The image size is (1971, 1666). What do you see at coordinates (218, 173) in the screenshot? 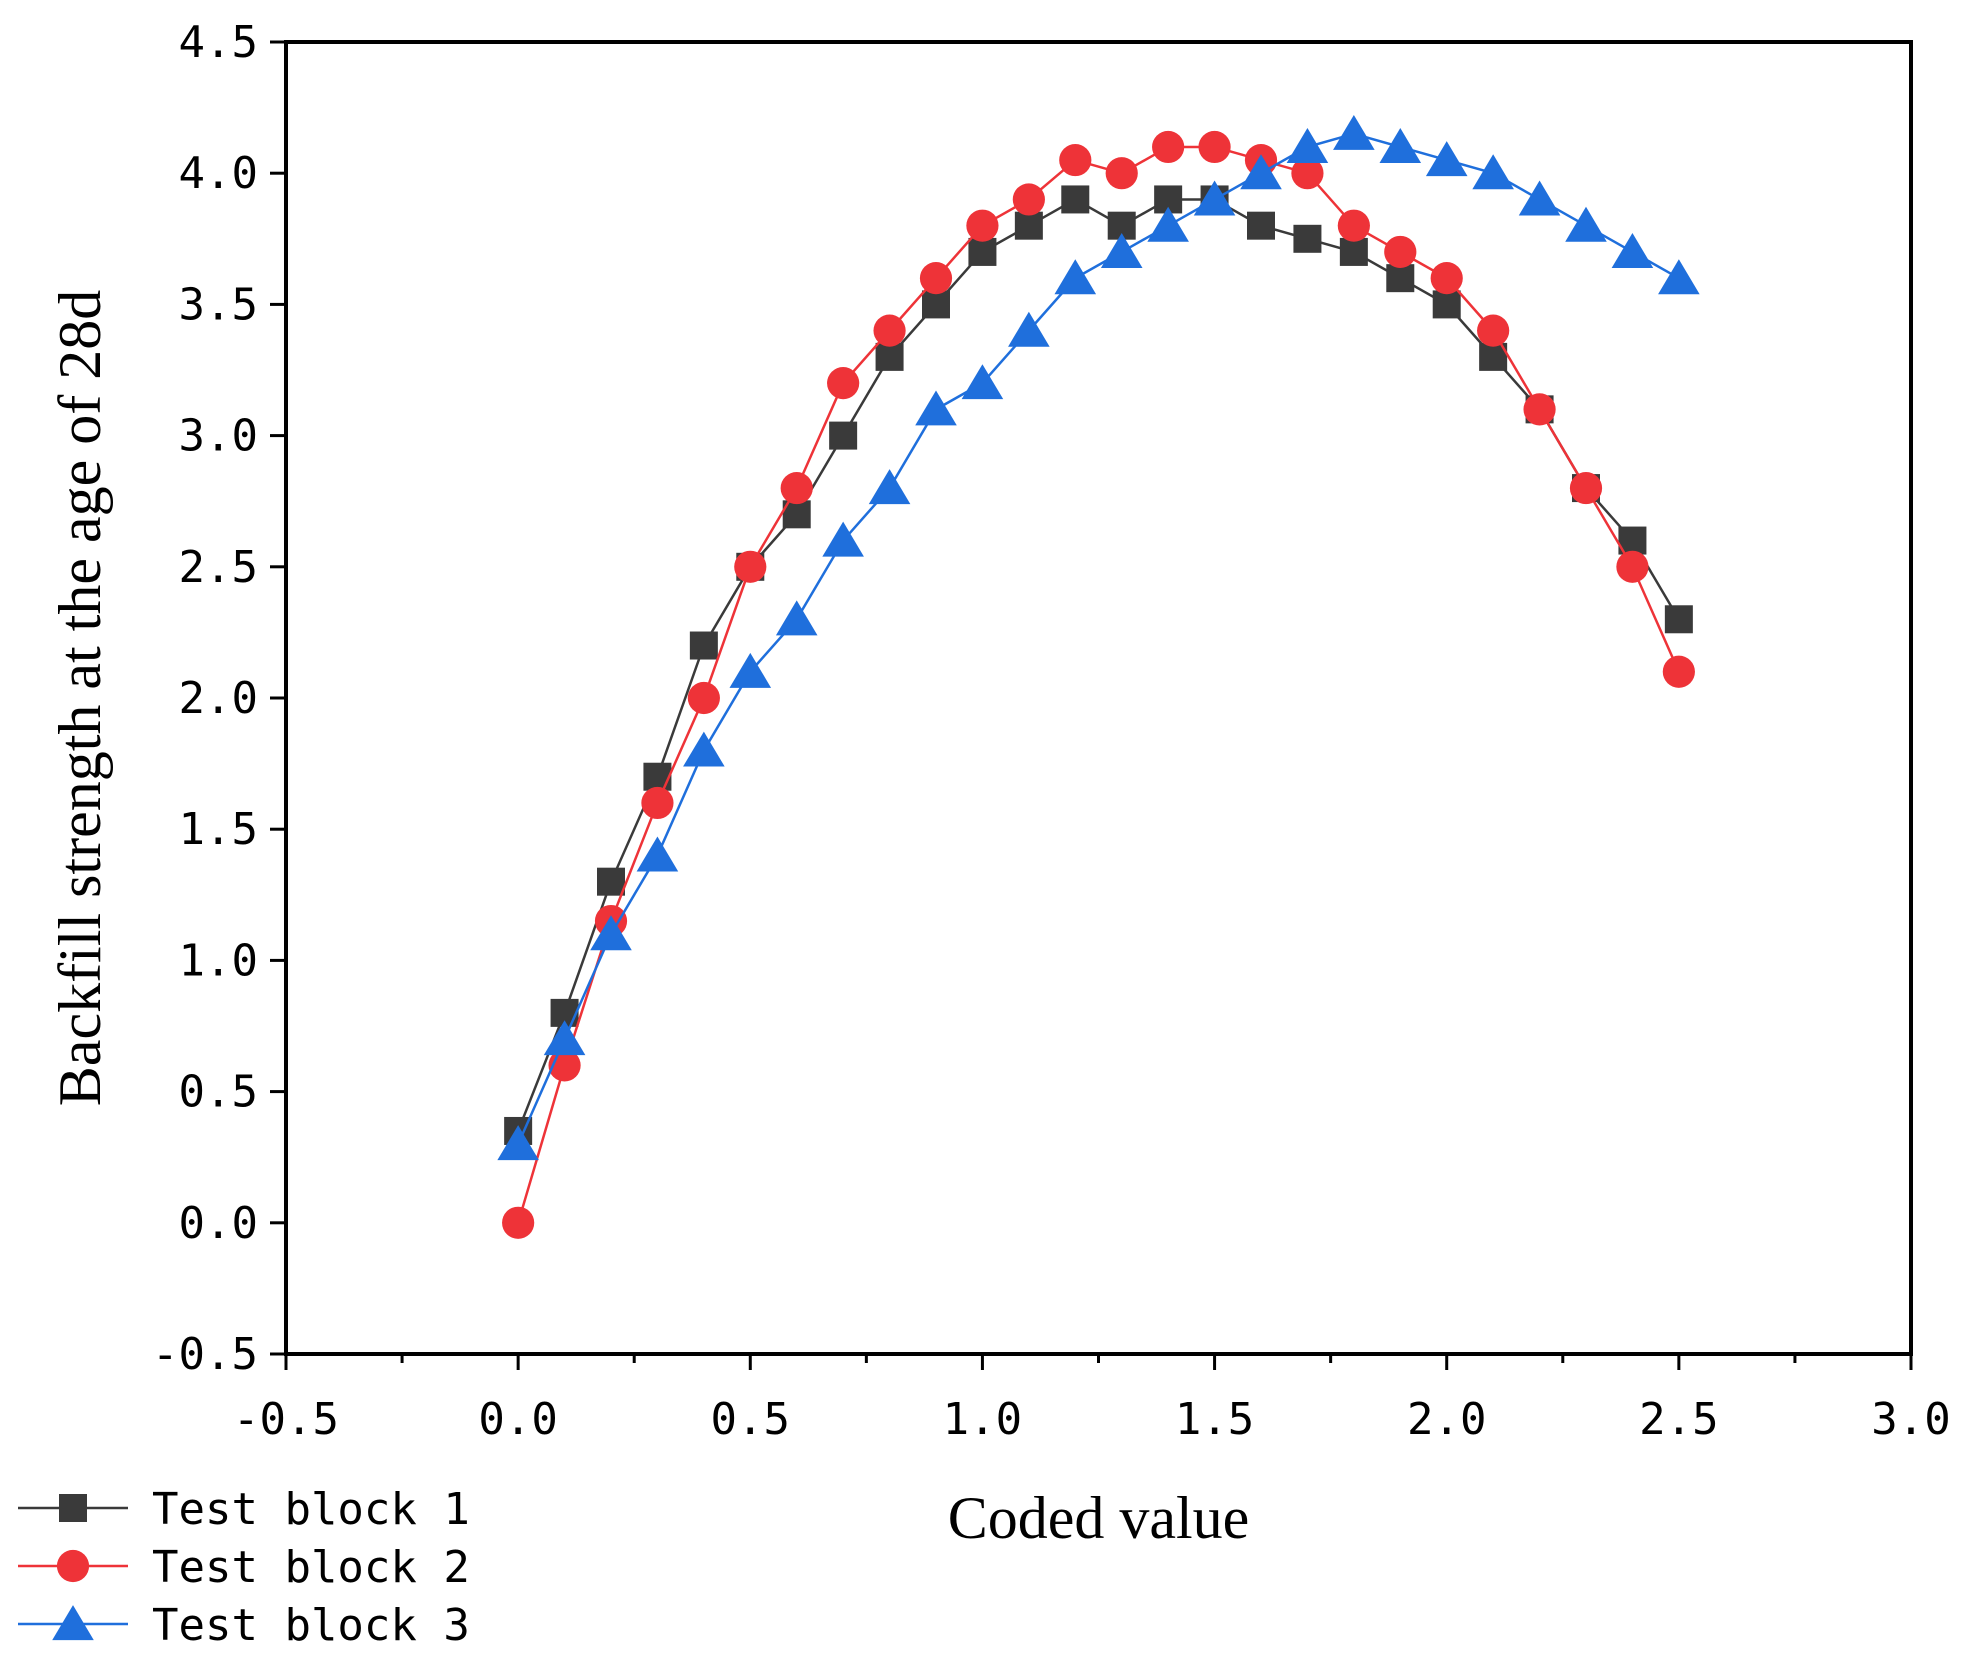
I see `y-tick-label: 4.0` at bounding box center [218, 173].